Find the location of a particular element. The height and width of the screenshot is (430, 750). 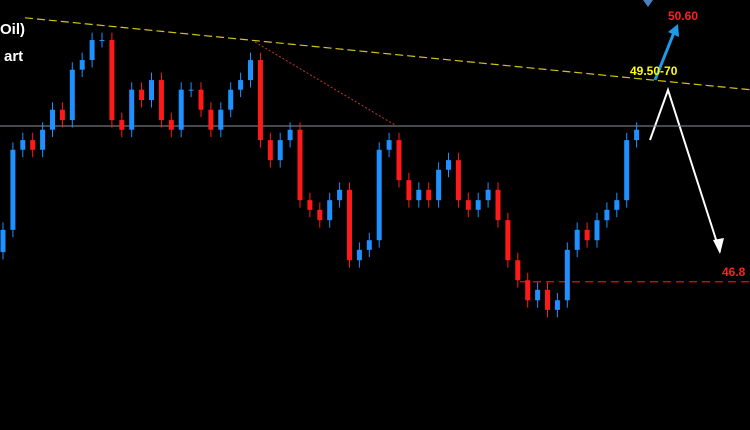

projection-arrow is located at coordinates (685, 169).